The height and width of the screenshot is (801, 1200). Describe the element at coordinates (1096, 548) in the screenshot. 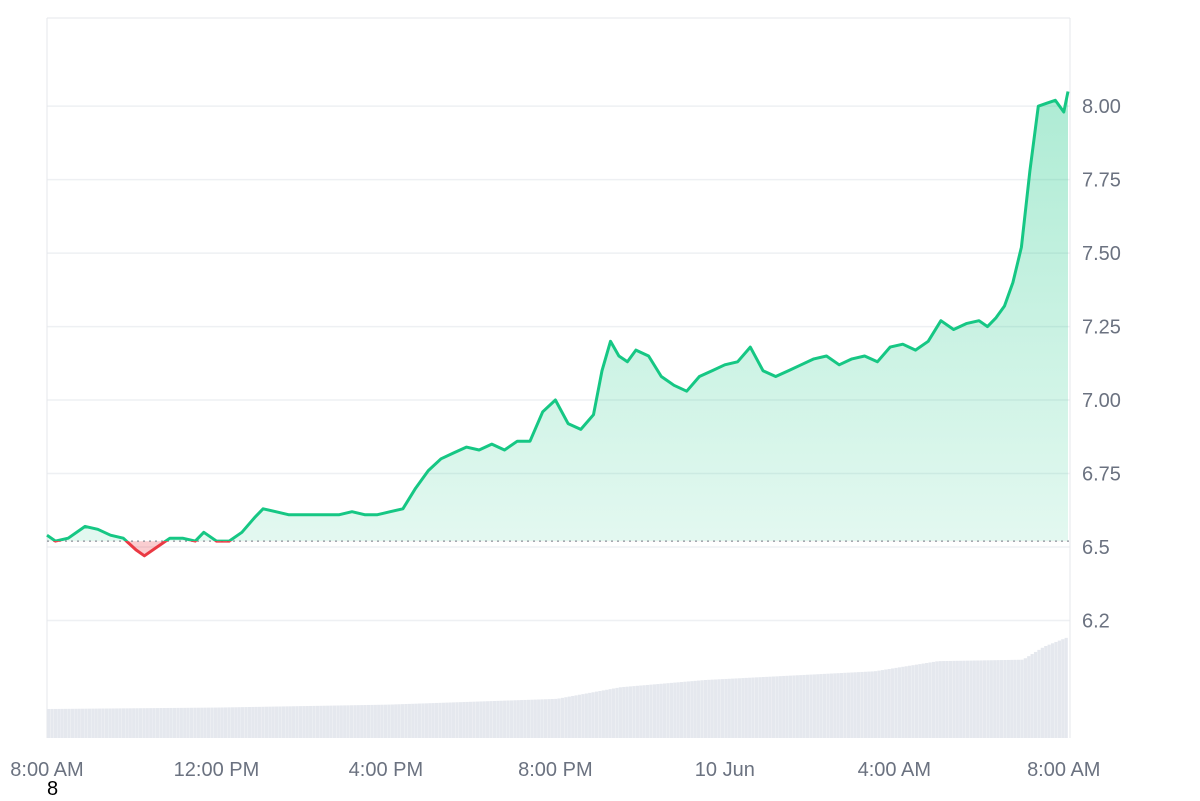

I see `y-tick-label: 6.5` at that location.